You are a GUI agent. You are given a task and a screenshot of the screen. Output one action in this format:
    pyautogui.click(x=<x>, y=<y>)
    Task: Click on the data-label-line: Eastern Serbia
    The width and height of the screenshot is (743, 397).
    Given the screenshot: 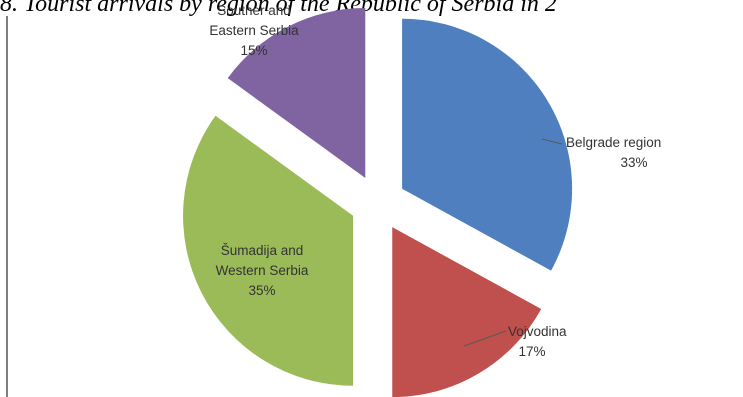 What is the action you would take?
    pyautogui.click(x=254, y=30)
    